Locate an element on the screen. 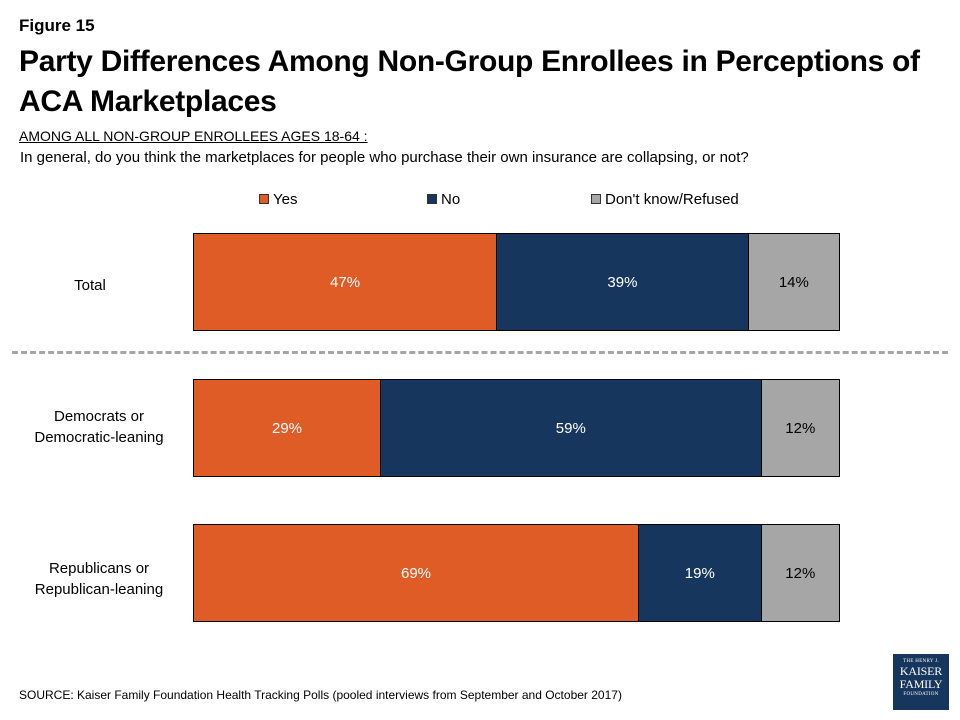  logo-line: KAISER is located at coordinates (921, 671).